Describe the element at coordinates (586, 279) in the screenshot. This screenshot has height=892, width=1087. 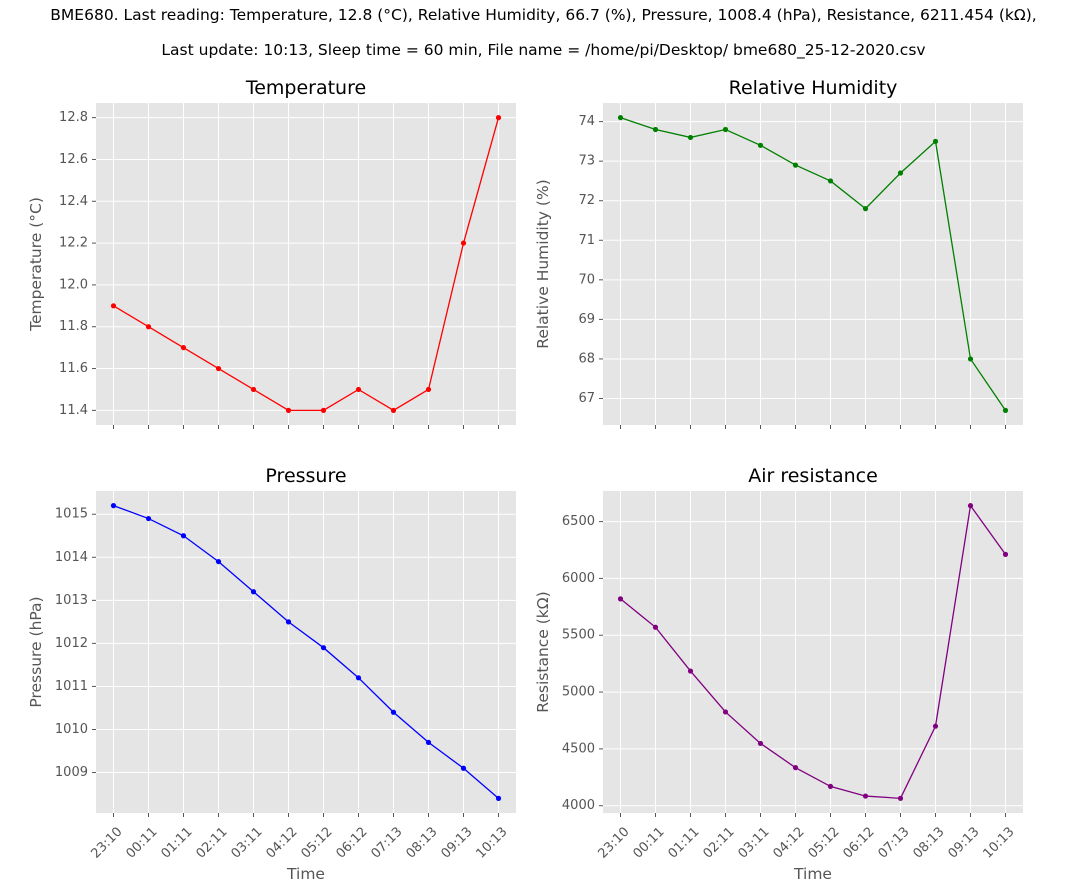
I see `humidity-y-tick-label: 70` at that location.